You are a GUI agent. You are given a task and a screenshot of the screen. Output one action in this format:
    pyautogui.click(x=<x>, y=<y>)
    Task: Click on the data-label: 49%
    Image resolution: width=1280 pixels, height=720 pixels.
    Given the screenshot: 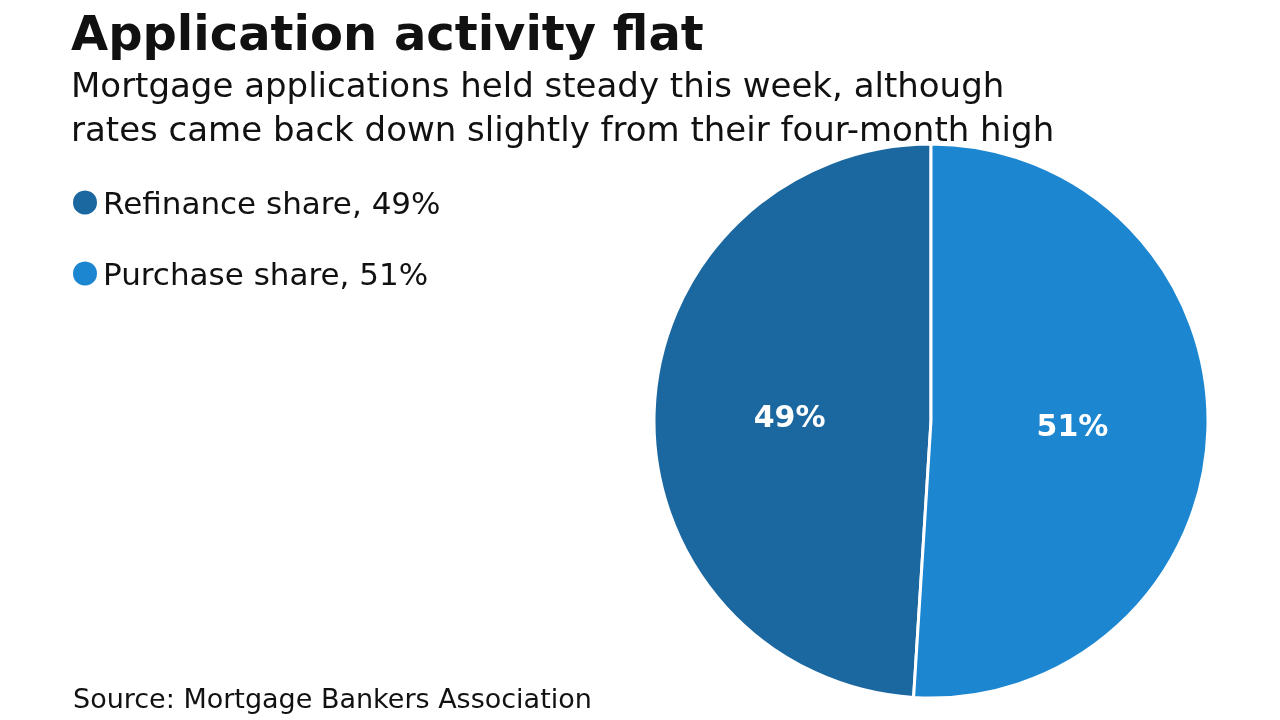 What is the action you would take?
    pyautogui.click(x=789, y=417)
    